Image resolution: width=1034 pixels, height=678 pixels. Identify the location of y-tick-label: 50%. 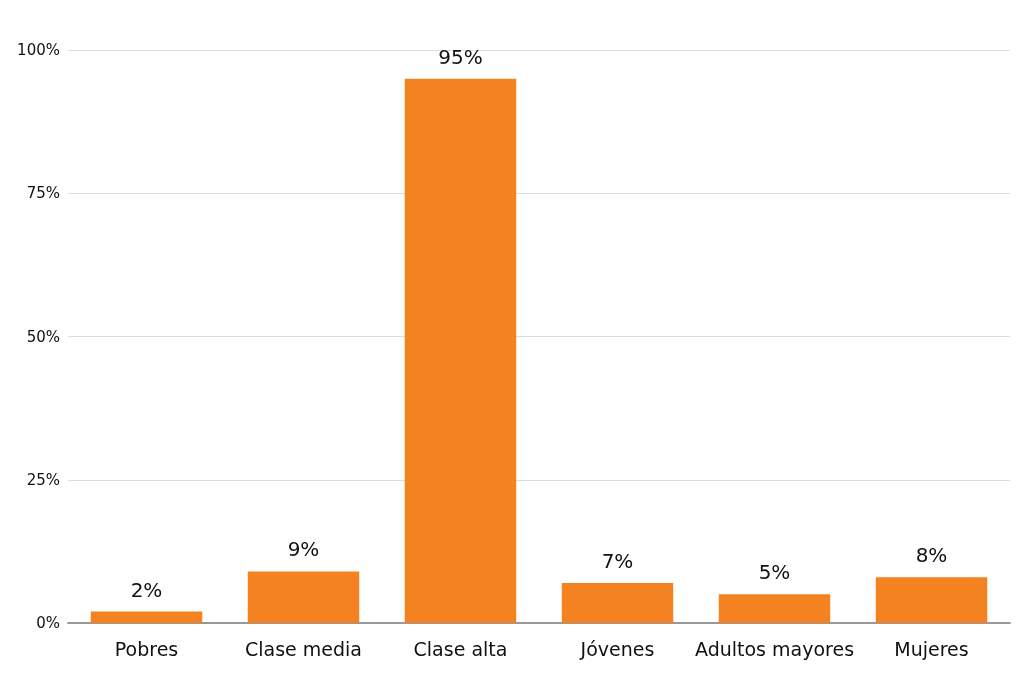
(43, 336).